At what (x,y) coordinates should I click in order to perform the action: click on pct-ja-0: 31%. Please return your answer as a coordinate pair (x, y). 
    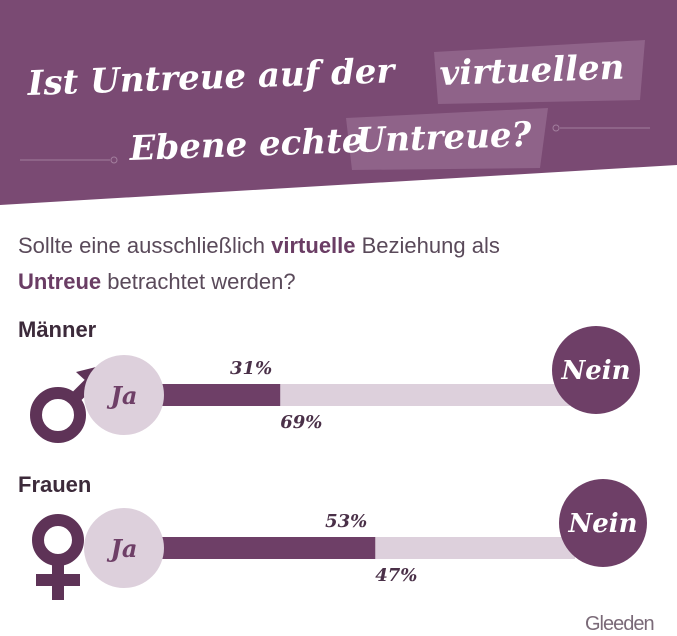
    Looking at the image, I should click on (251, 368).